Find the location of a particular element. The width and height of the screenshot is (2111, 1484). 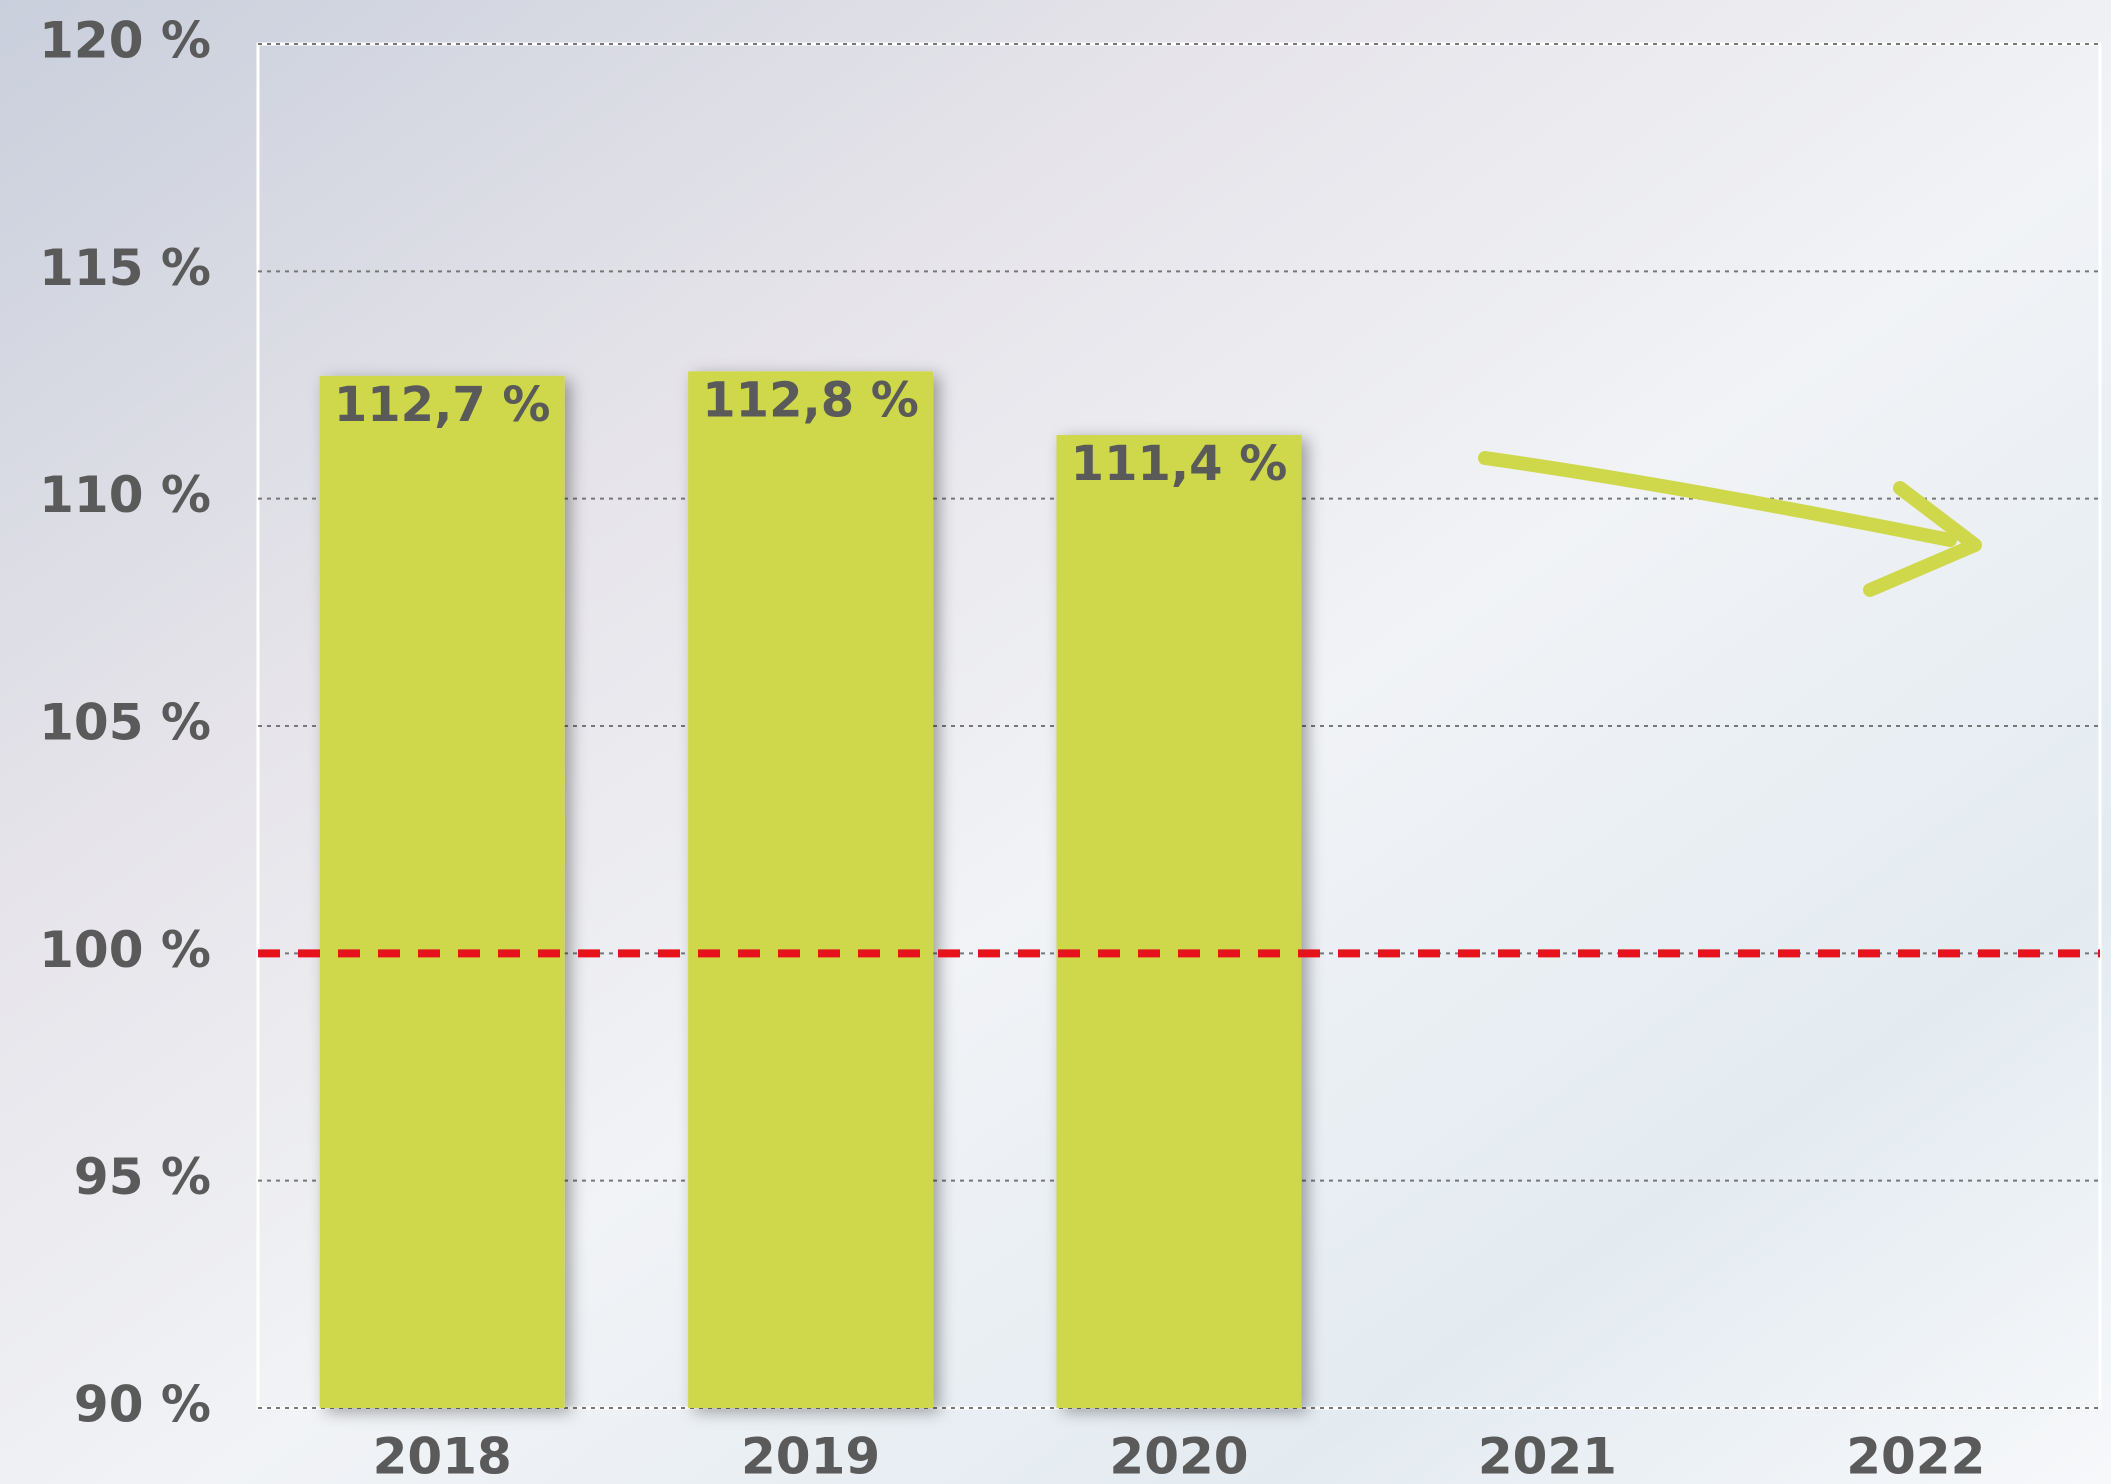

y-tick-label: 120 % is located at coordinates (125, 41).